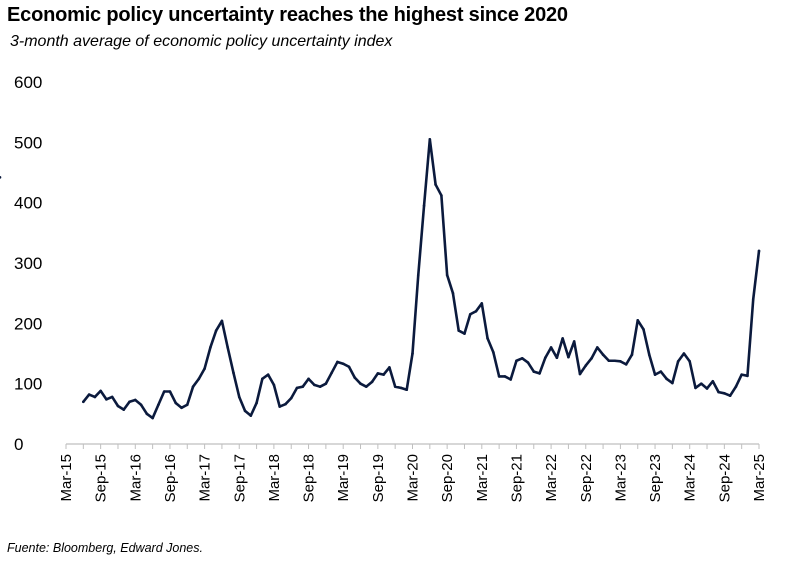 The width and height of the screenshot is (785, 564). Describe the element at coordinates (170, 478) in the screenshot. I see `x-tick-label: Sep-16` at that location.